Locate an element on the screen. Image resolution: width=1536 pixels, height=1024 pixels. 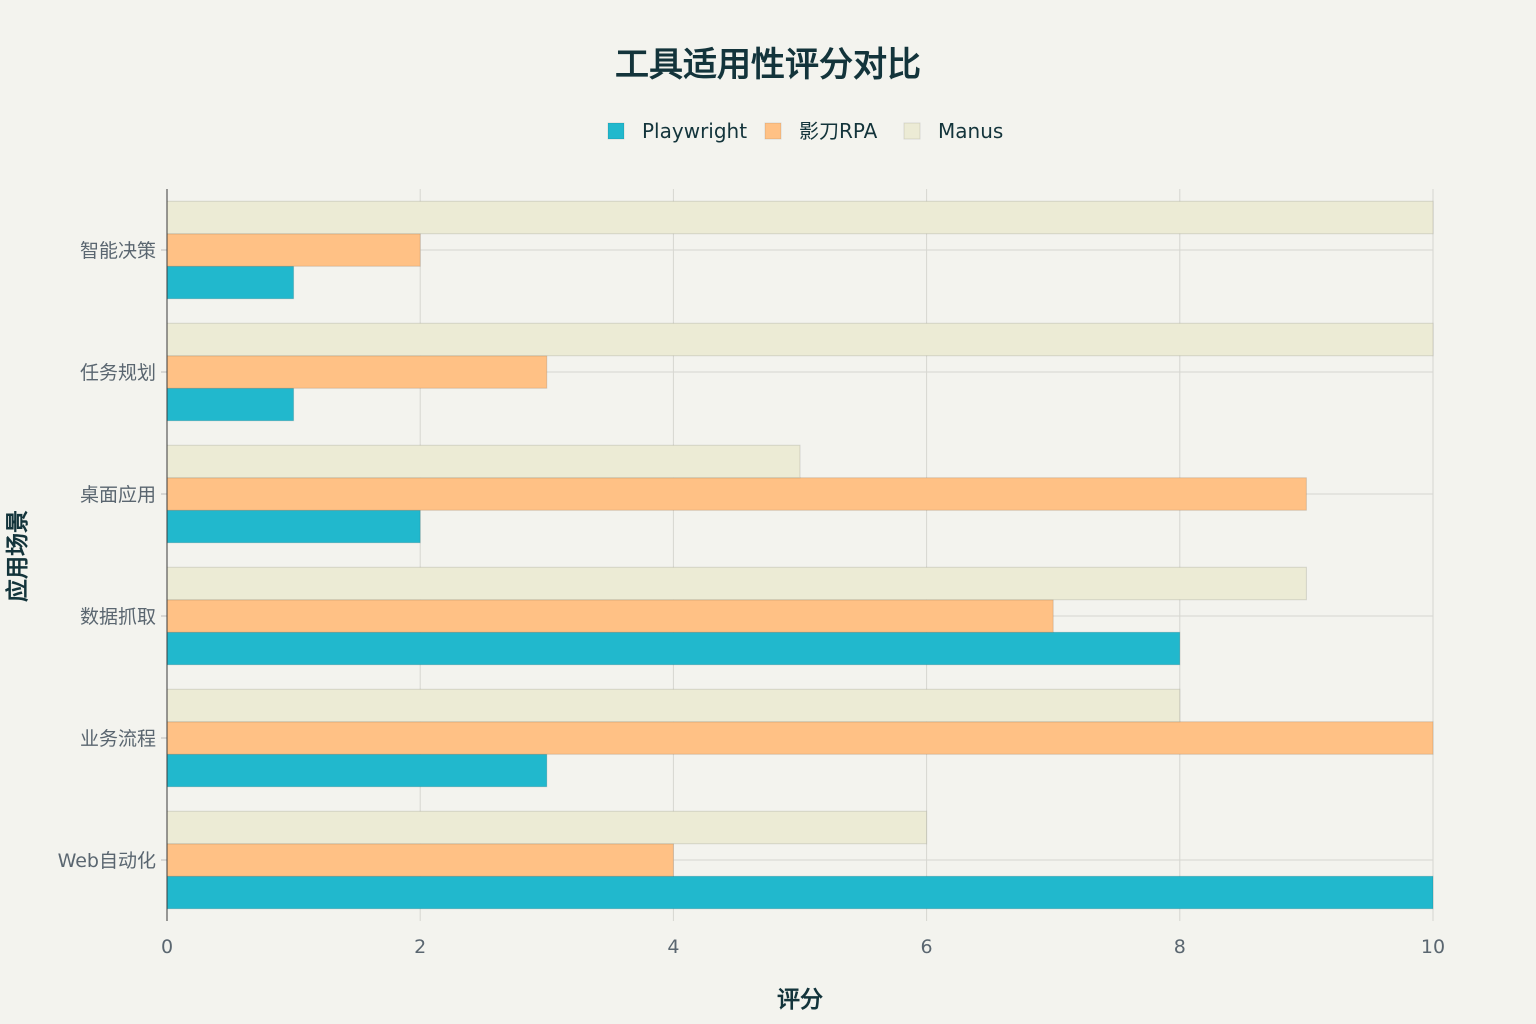
legend-label: 影刀RPA is located at coordinates (838, 131).